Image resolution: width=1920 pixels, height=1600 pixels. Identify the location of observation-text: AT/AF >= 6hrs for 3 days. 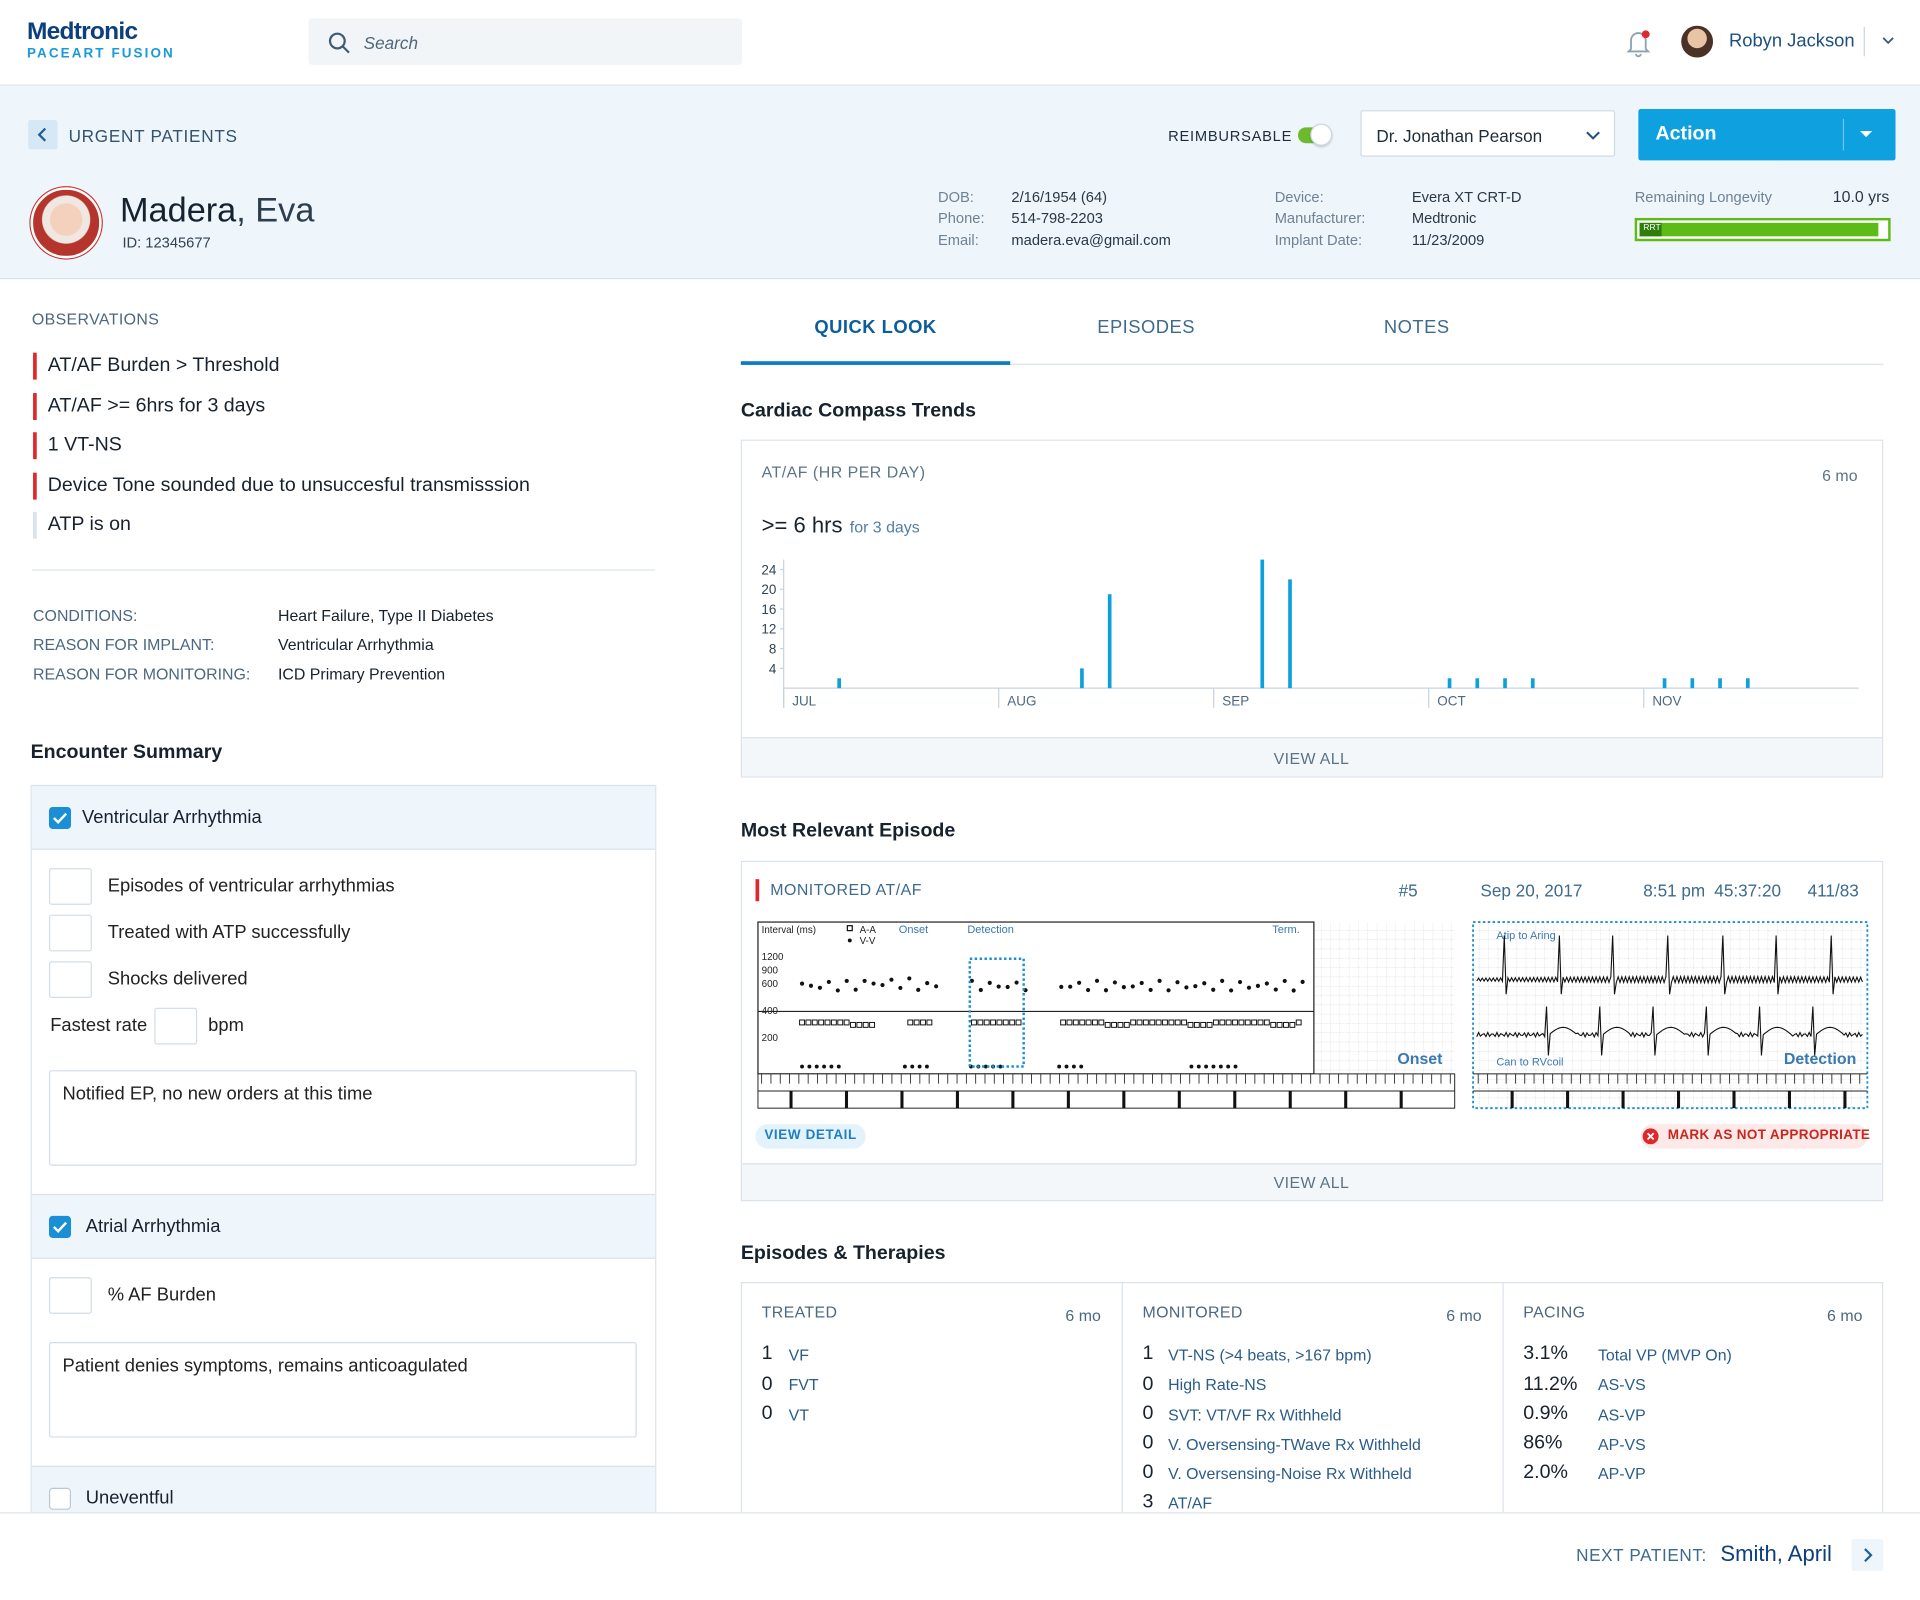
(156, 406).